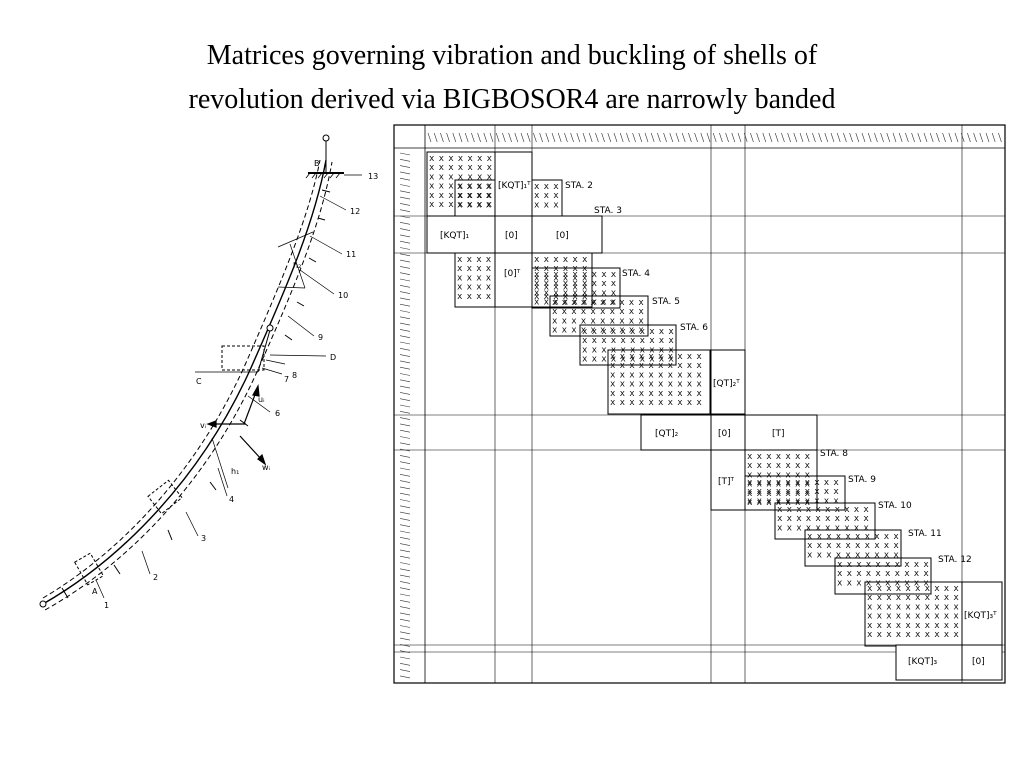 The height and width of the screenshot is (768, 1024). Describe the element at coordinates (895, 506) in the screenshot. I see `station-label-8: STA. 10` at that location.